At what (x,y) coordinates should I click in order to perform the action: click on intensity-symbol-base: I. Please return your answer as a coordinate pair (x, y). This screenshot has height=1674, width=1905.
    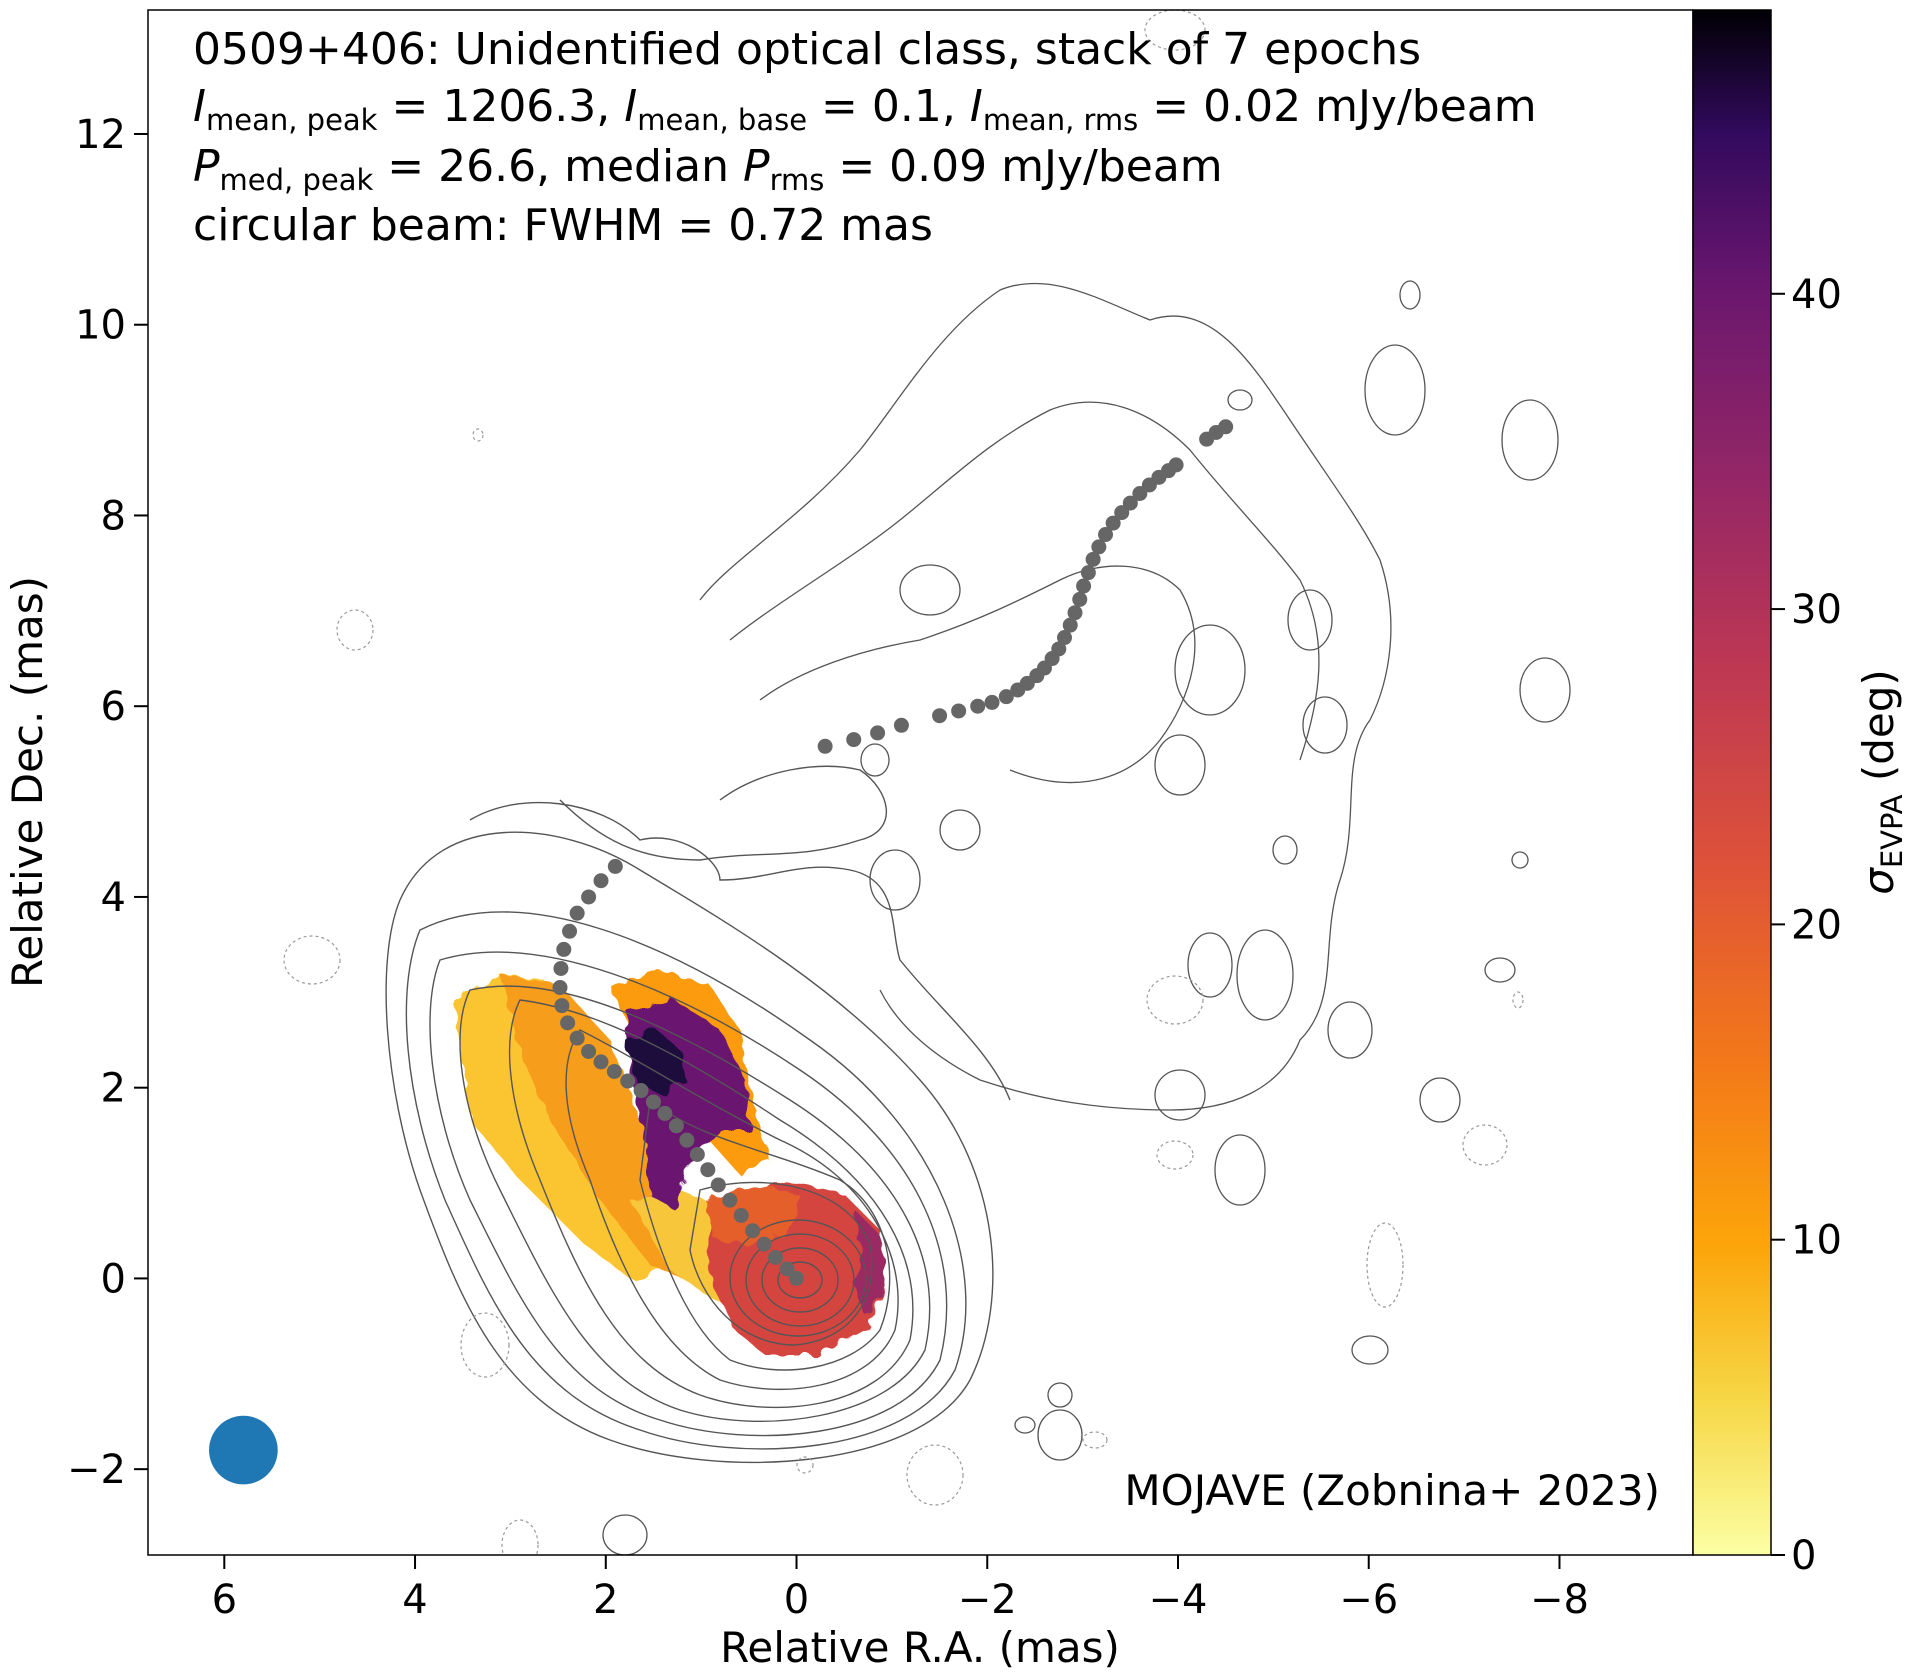
    Looking at the image, I should click on (630, 106).